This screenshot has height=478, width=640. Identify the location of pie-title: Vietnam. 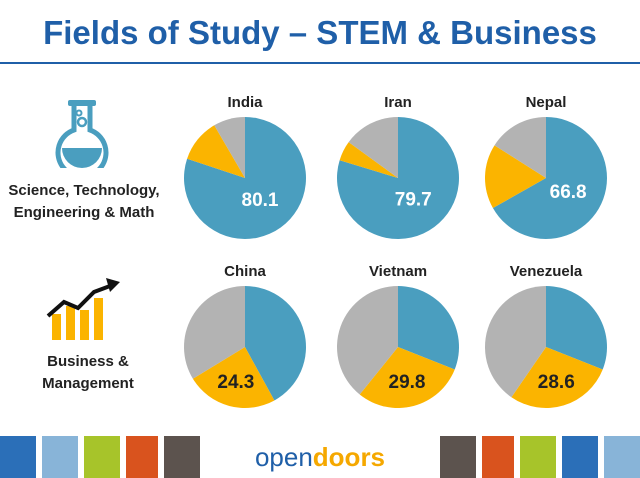
(398, 271).